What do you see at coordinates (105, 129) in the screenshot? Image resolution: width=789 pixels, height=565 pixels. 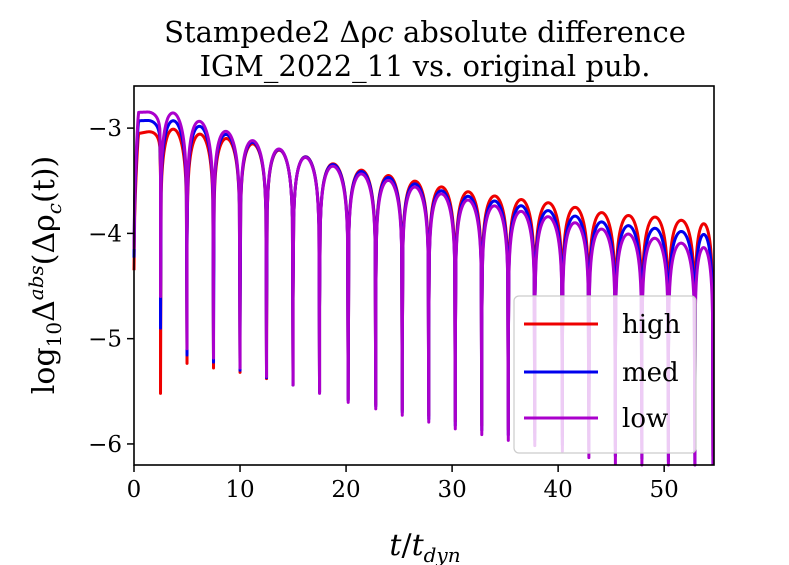 I see `y-tick-label: −3` at bounding box center [105, 129].